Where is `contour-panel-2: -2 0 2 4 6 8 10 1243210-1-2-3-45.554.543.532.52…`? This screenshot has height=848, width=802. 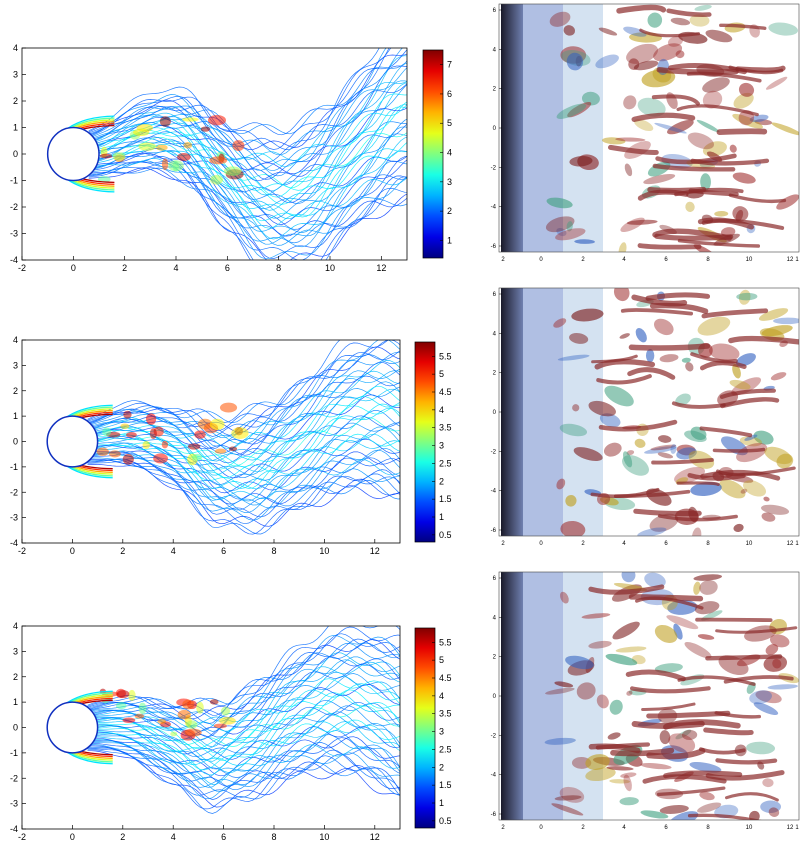 contour-panel-2: -2 0 2 4 6 8 10 1243210-1-2-3-45.554.543.532.52… is located at coordinates (231, 445).